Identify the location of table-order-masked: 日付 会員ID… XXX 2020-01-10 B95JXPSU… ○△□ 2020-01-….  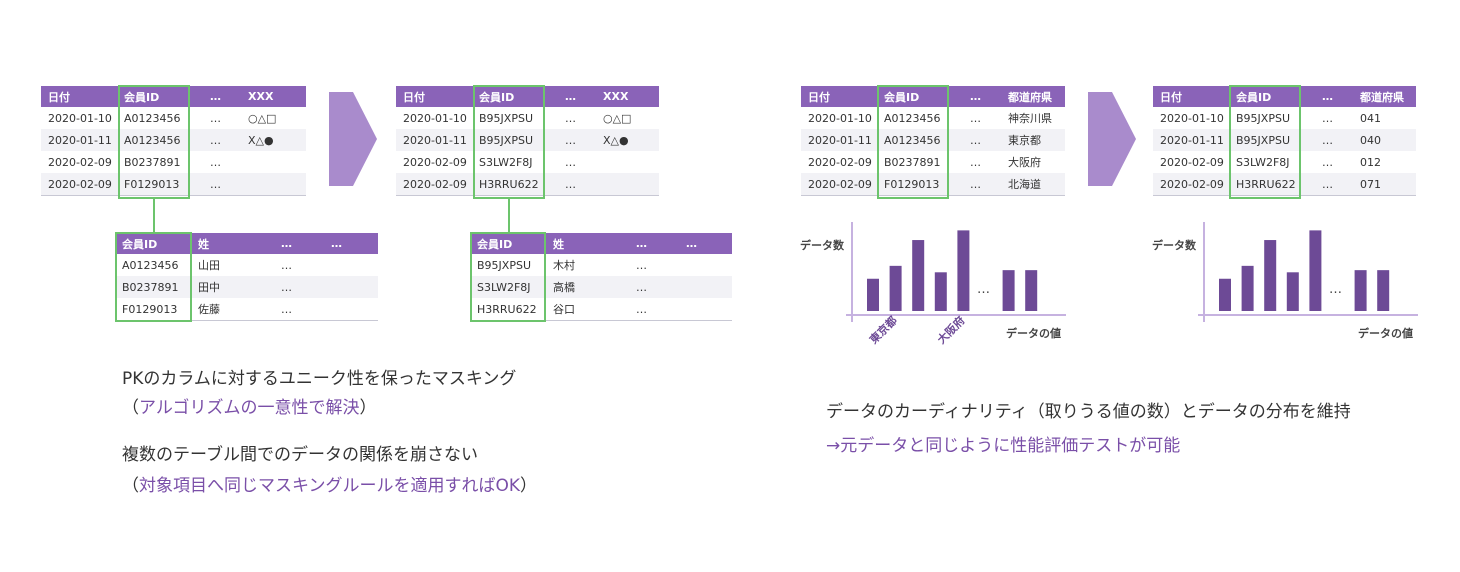
(527, 141).